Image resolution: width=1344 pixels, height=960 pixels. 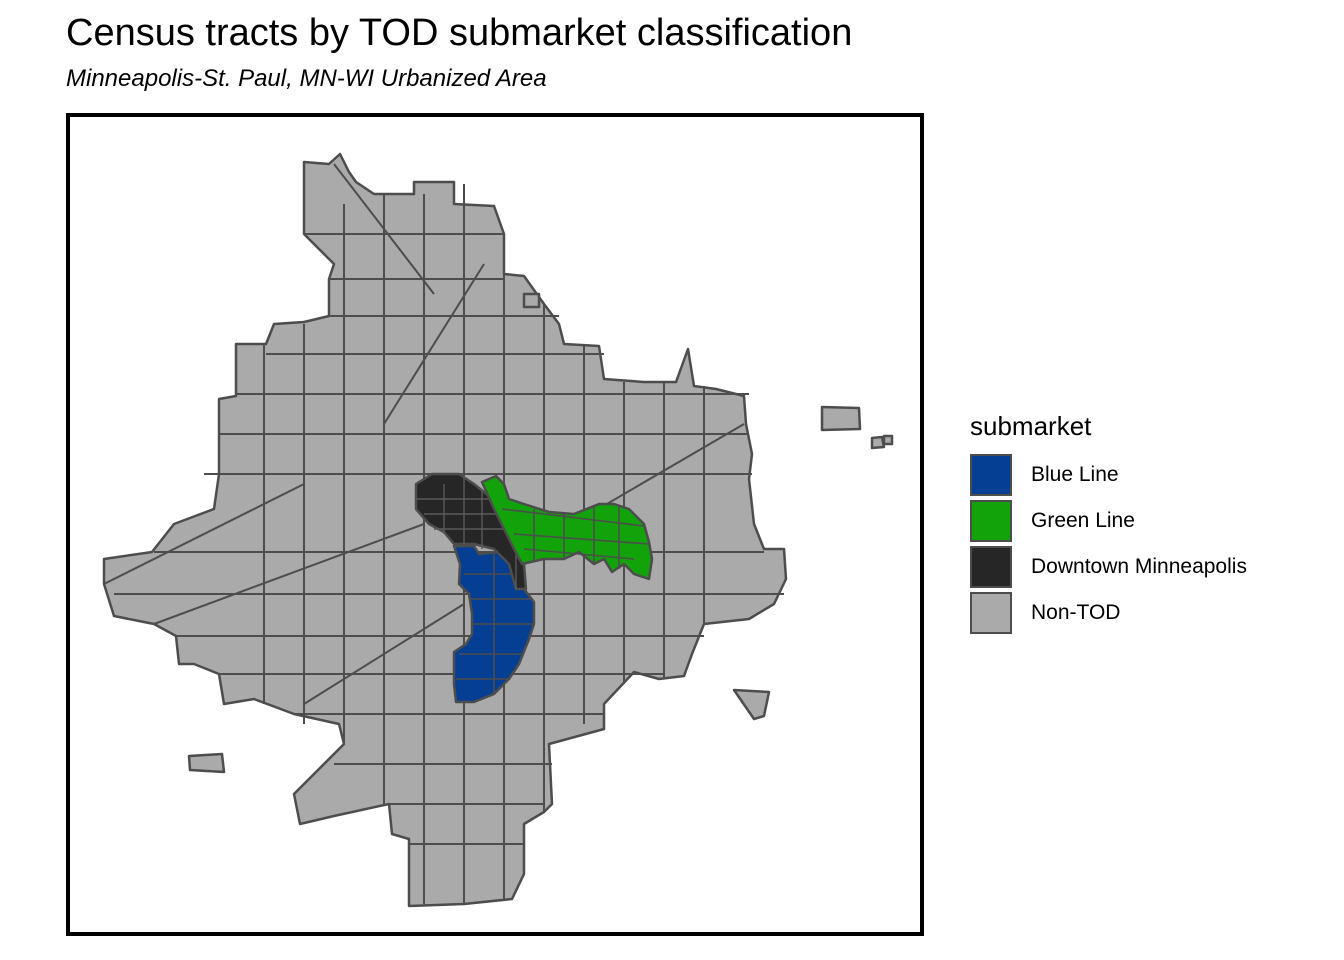 I want to click on legend-item-blue-line: Blue Line, so click(x=1140, y=477).